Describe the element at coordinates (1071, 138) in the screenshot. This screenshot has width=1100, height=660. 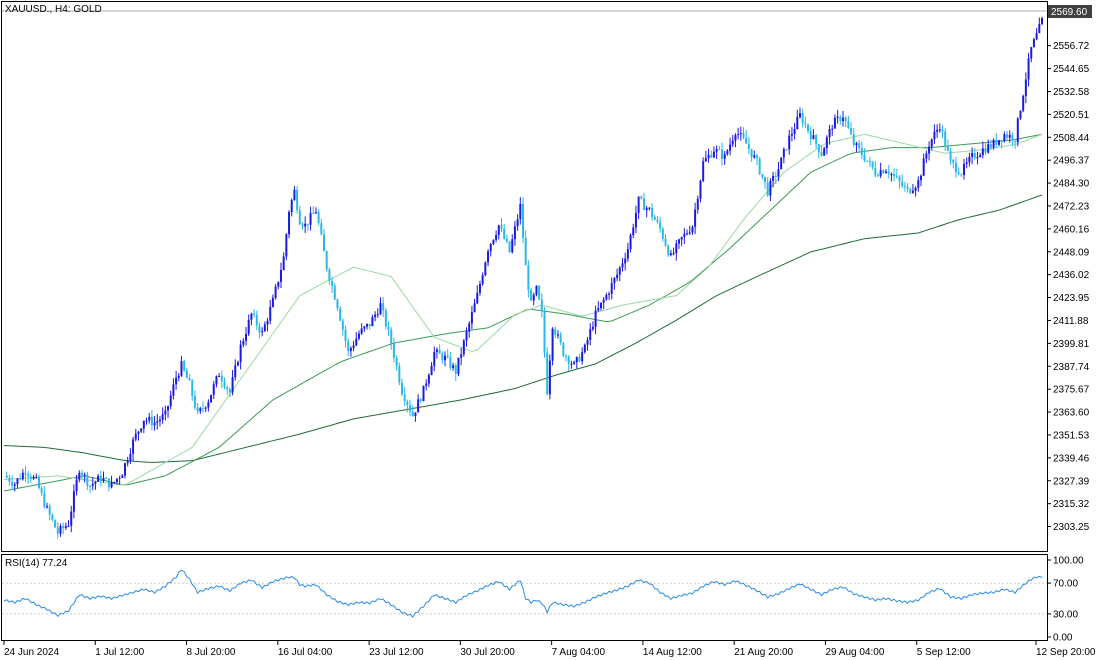
I see `price-tick-label: 2508.44` at that location.